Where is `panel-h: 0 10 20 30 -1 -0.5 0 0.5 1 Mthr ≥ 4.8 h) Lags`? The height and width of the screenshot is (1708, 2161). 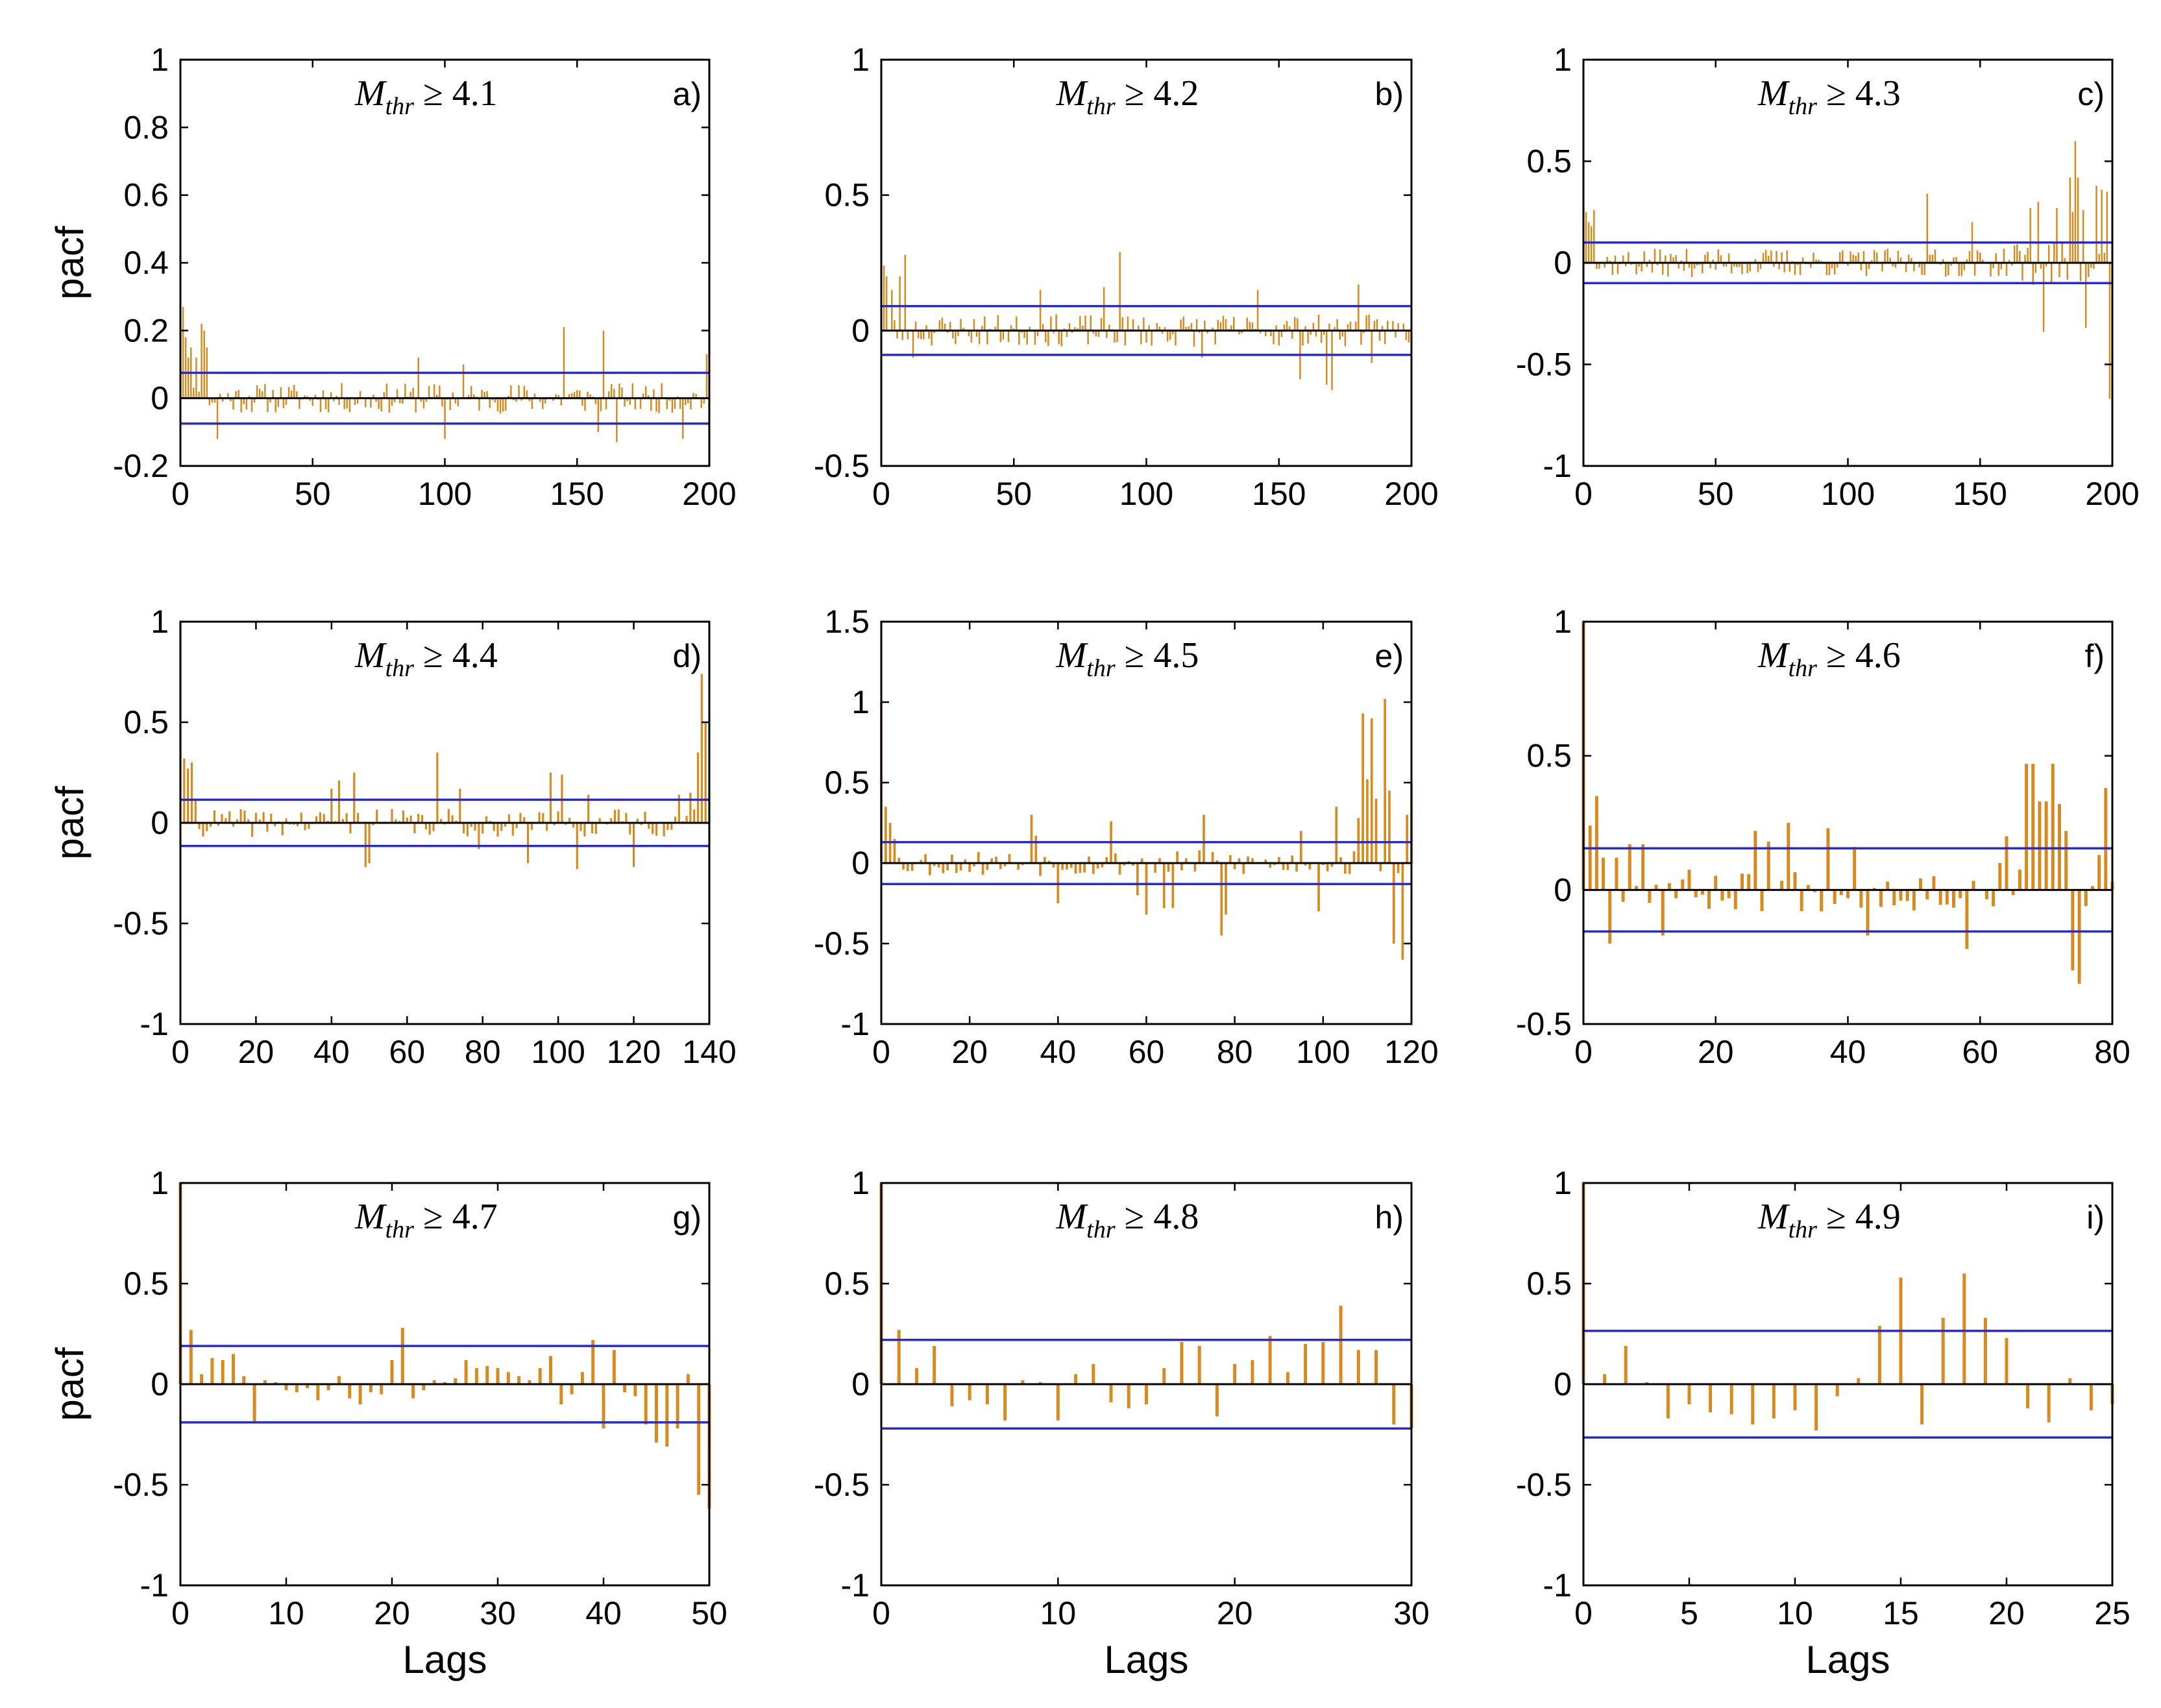 panel-h: 0 10 20 30 -1 -0.5 0 0.5 1 Mthr ≥ 4.8 h) Lags is located at coordinates (1122, 1423).